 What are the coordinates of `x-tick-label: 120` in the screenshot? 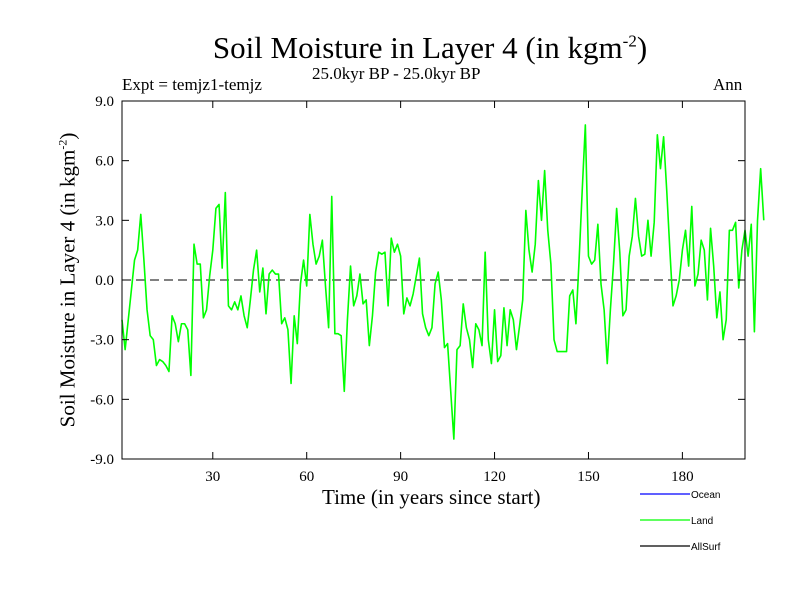 It's located at (494, 477).